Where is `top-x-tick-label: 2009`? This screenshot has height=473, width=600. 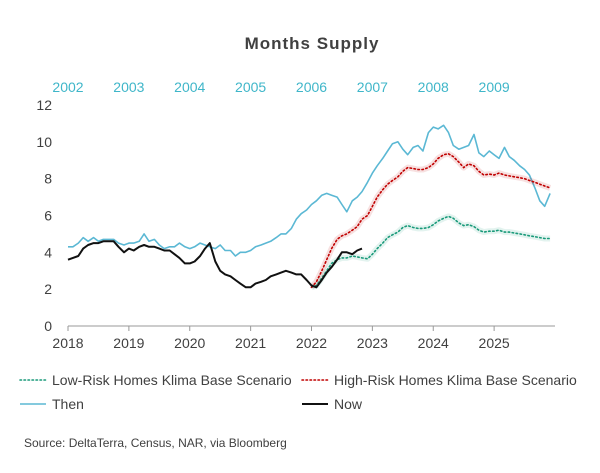
top-x-tick-label: 2009 is located at coordinates (494, 87).